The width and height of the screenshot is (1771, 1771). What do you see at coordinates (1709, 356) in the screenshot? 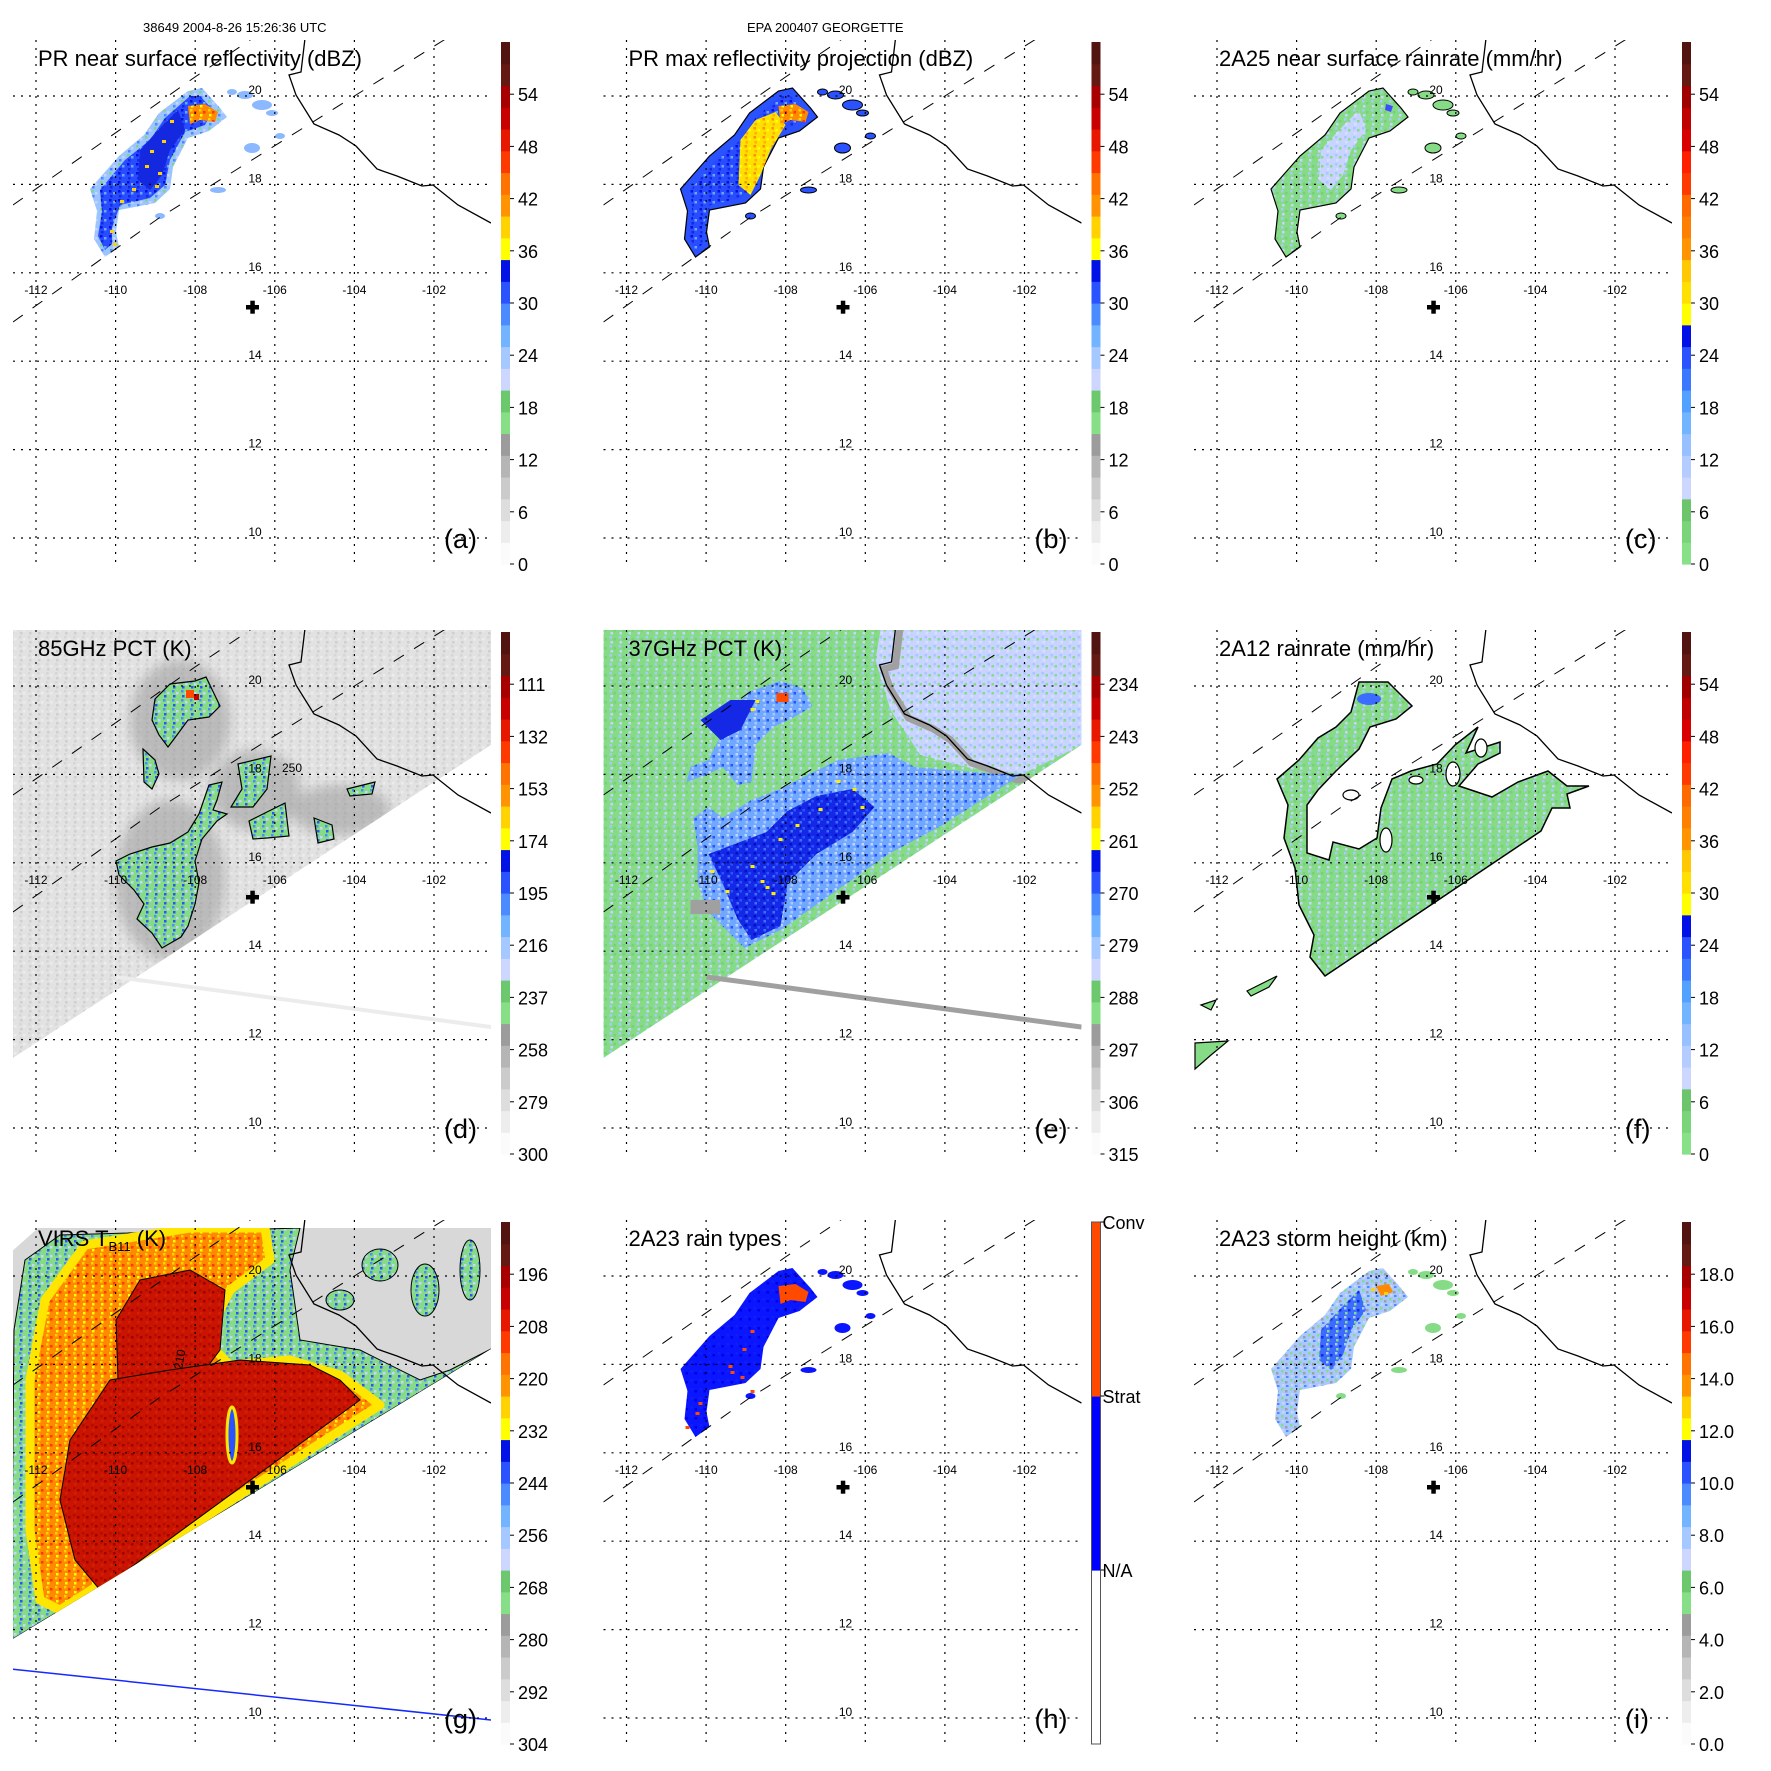
I see `colorbar-label: 24` at bounding box center [1709, 356].